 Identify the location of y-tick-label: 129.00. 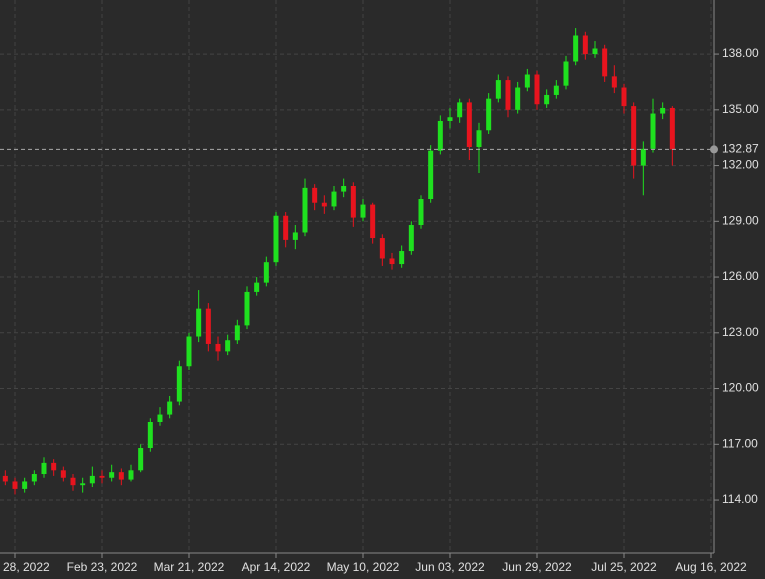
(740, 220).